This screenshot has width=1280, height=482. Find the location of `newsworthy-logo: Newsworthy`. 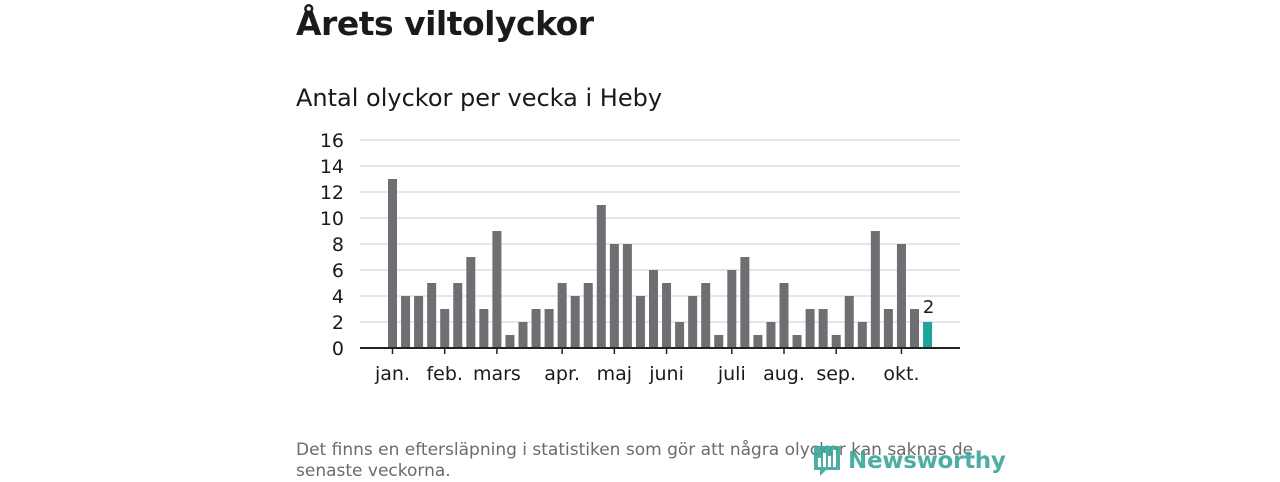

newsworthy-logo: Newsworthy is located at coordinates (909, 461).